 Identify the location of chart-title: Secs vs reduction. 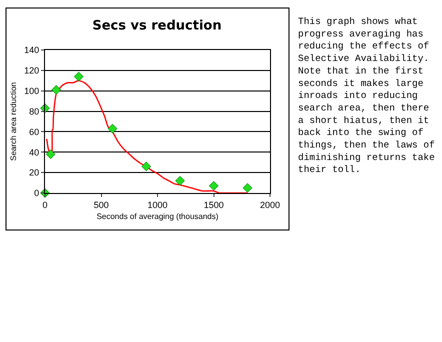
(157, 26).